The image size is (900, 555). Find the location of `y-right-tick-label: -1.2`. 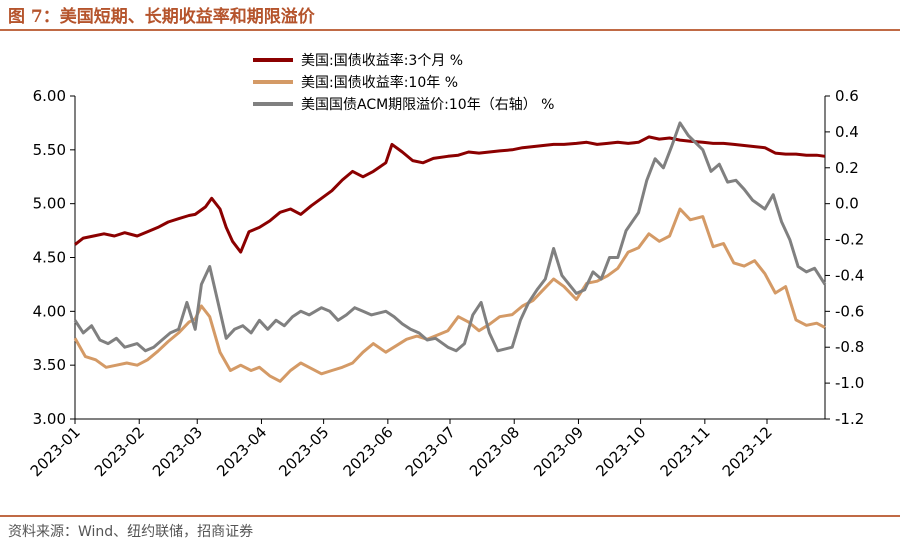

y-right-tick-label: -1.2 is located at coordinates (849, 419).